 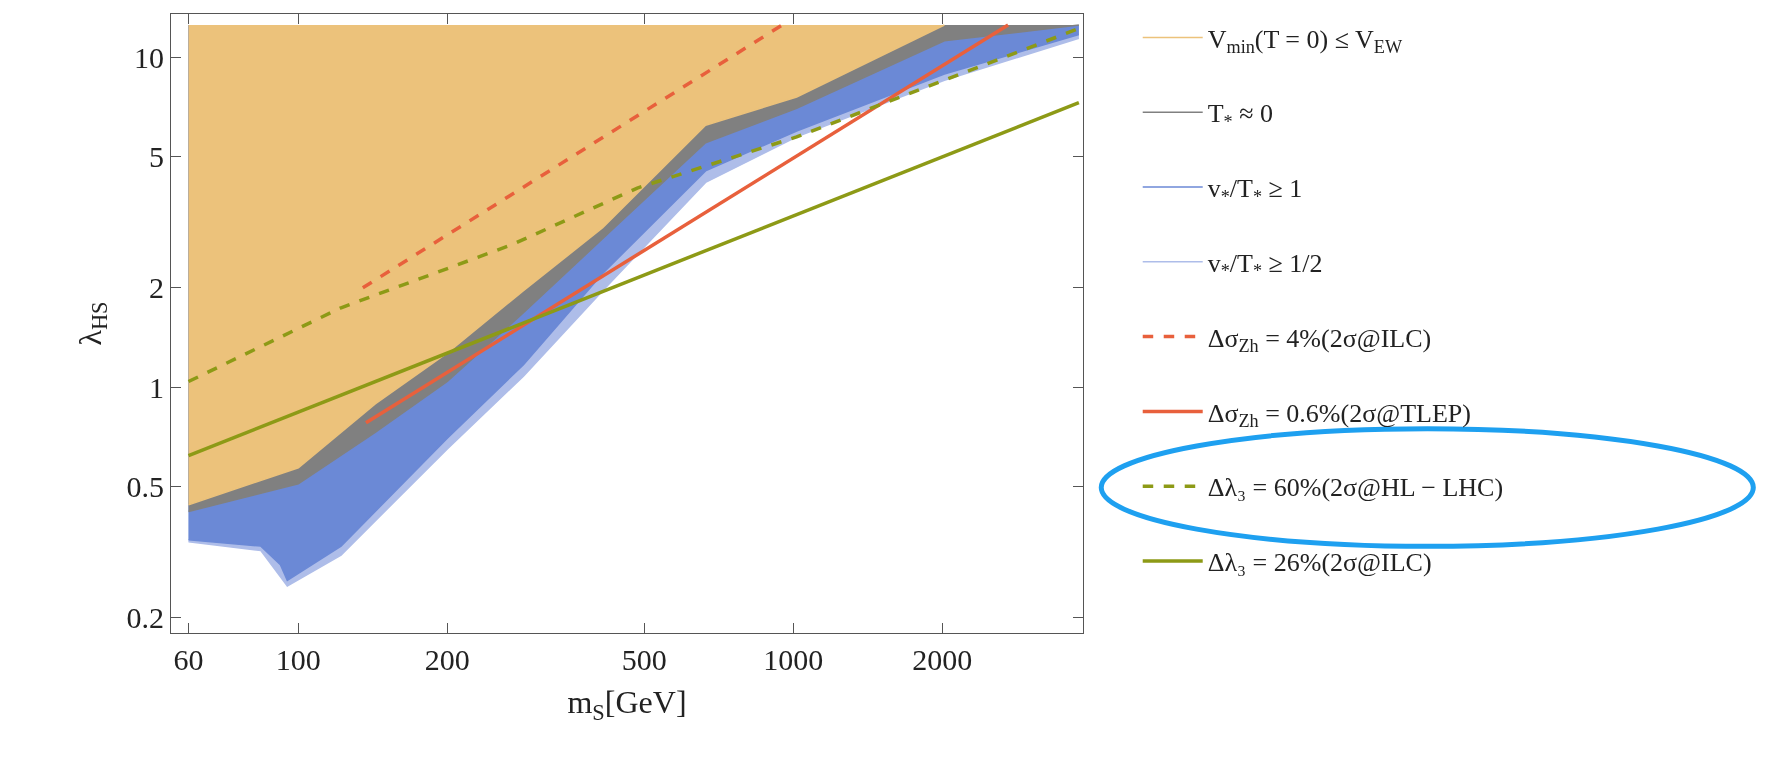 I want to click on y-tick-label: 5, so click(x=156, y=156).